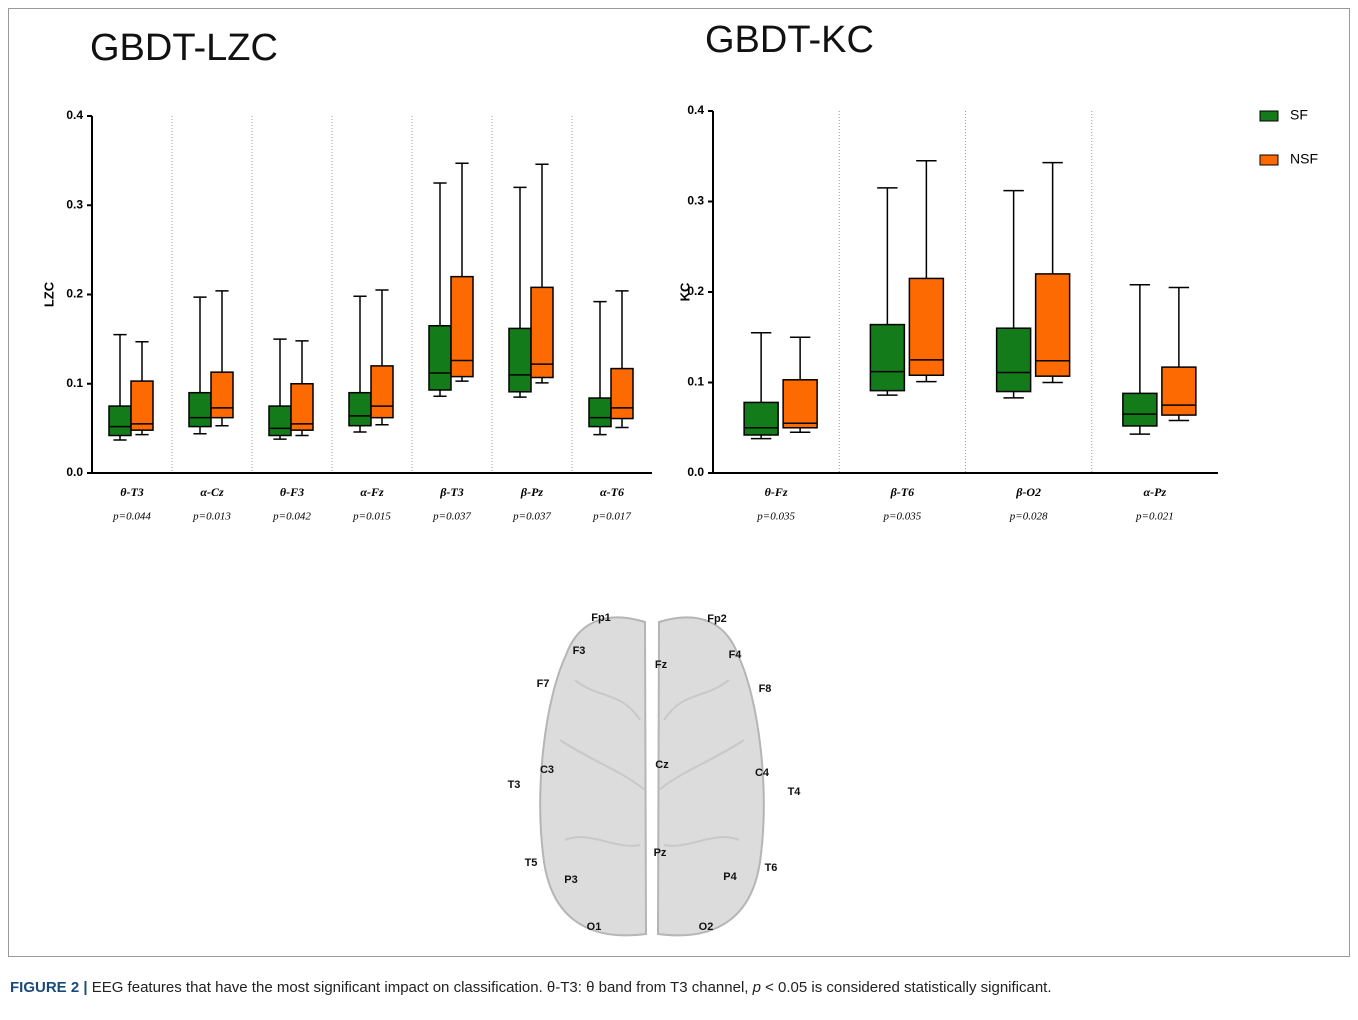  I want to click on y-tick-label: 0.2, so click(695, 291).